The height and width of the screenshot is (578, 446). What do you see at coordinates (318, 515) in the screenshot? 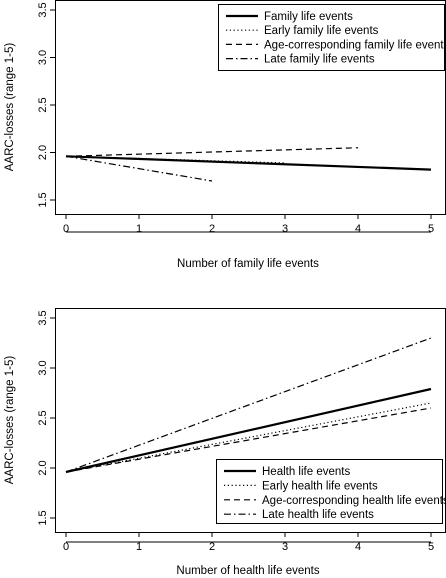
I see `legend-label: Late health life events` at bounding box center [318, 515].